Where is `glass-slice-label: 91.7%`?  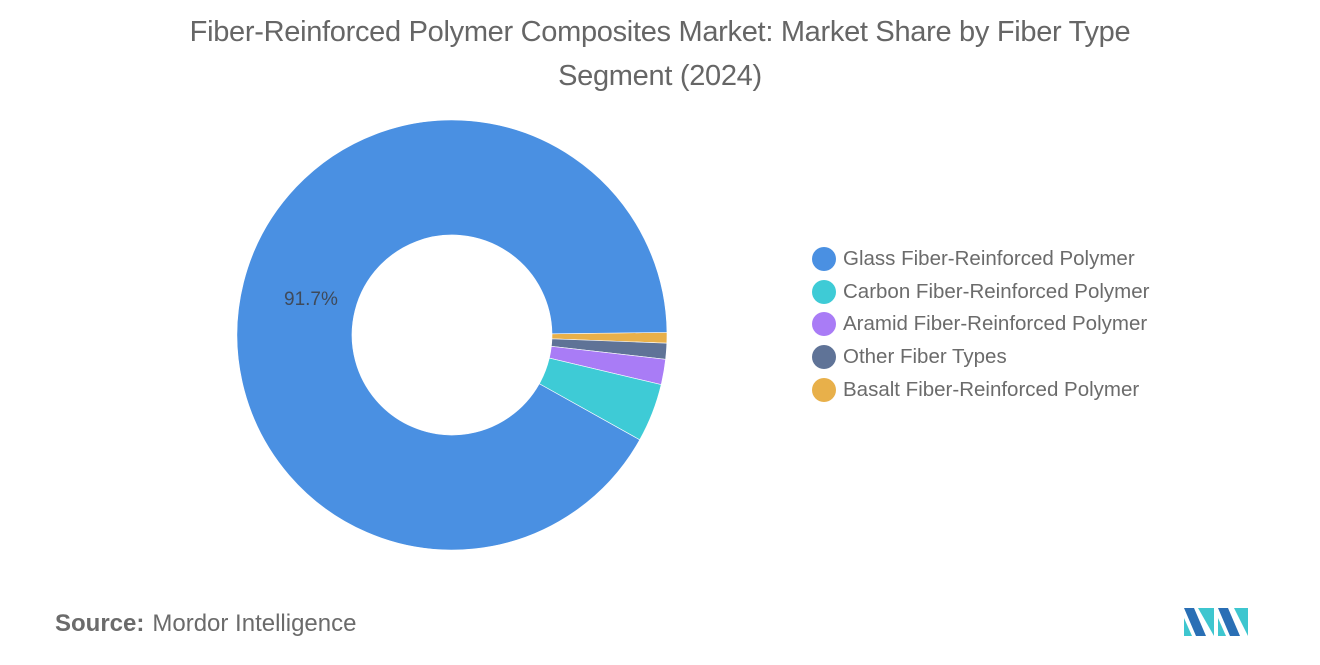 glass-slice-label: 91.7% is located at coordinates (311, 299).